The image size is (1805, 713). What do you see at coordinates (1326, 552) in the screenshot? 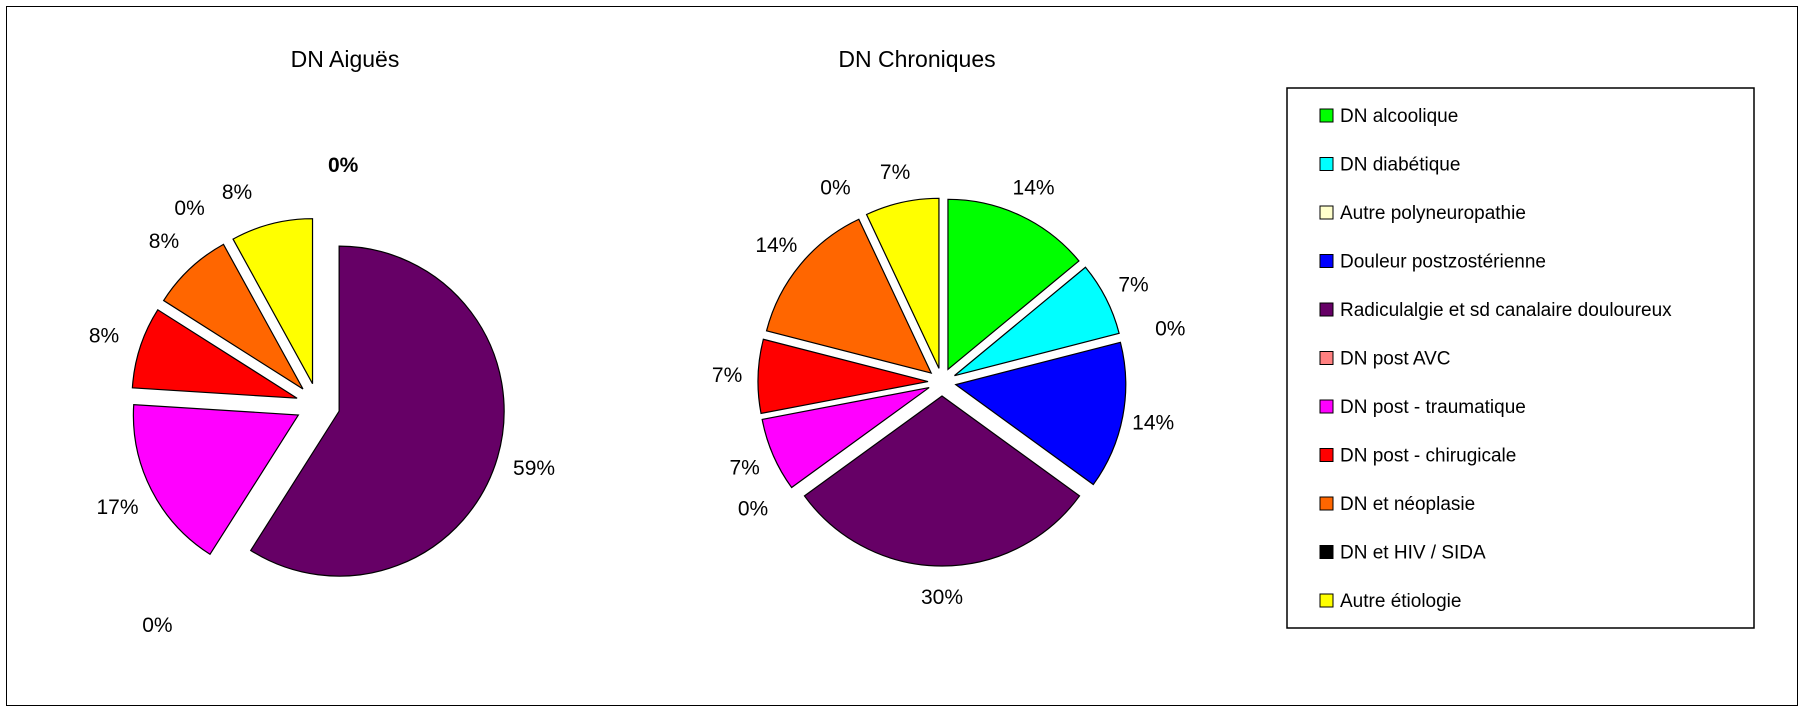
I see `legend-swatch-dn-et-hiv-sida` at bounding box center [1326, 552].